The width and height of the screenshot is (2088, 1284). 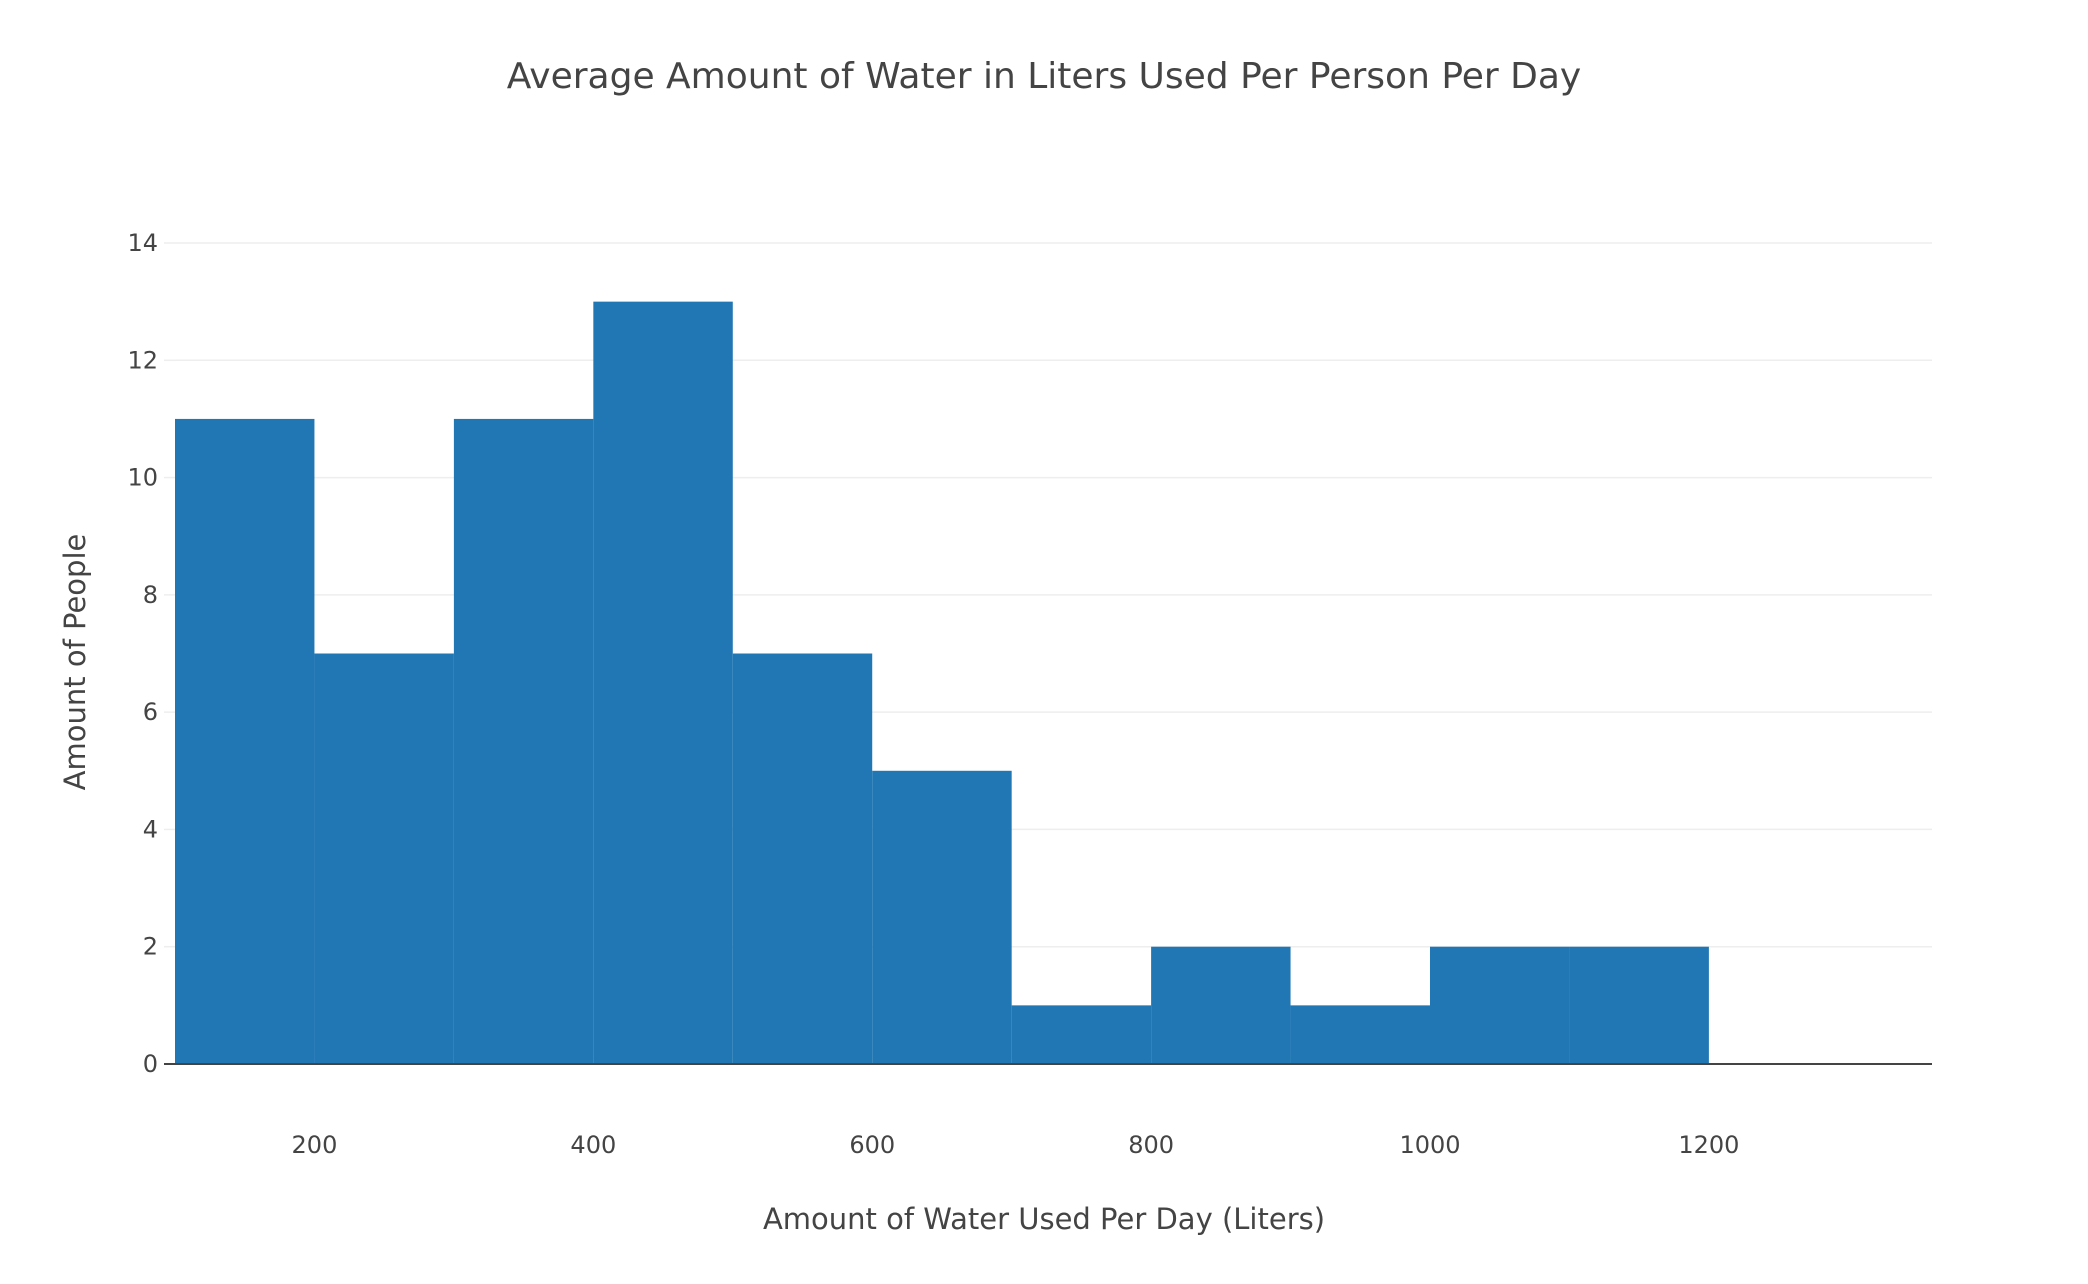 What do you see at coordinates (151, 653) in the screenshot?
I see `y-axis-ticks: 0 2 4 6 8 10 12 14` at bounding box center [151, 653].